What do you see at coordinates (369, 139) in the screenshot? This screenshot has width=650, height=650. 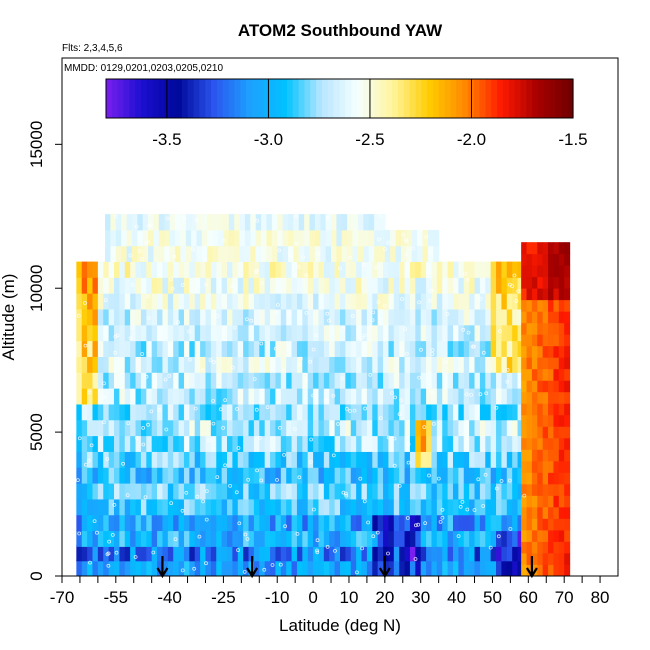 I see `colorbar-tick-label: -2.5` at bounding box center [369, 139].